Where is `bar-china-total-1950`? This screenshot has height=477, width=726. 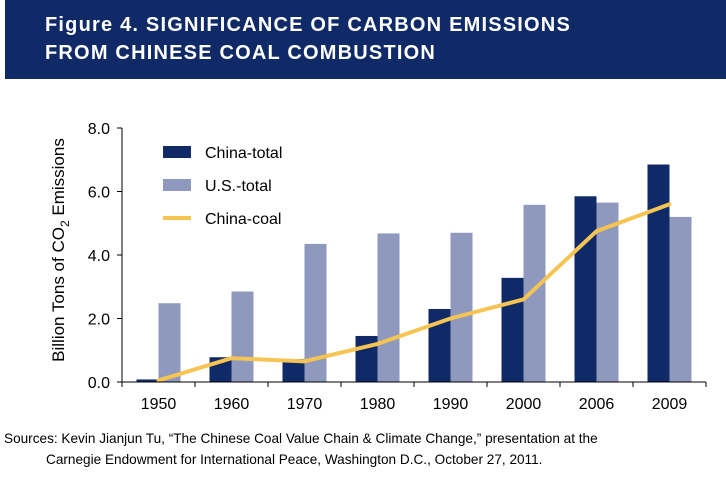
bar-china-total-1950 is located at coordinates (147, 380).